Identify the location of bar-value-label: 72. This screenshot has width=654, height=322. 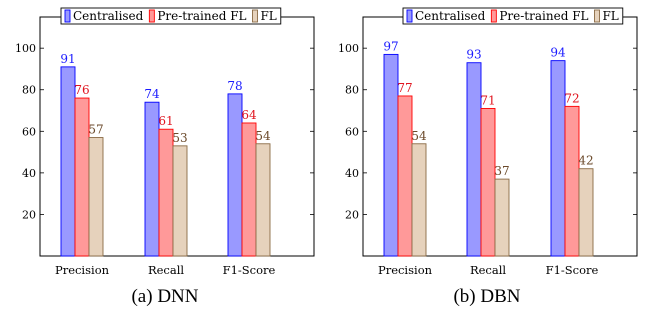
(571, 98).